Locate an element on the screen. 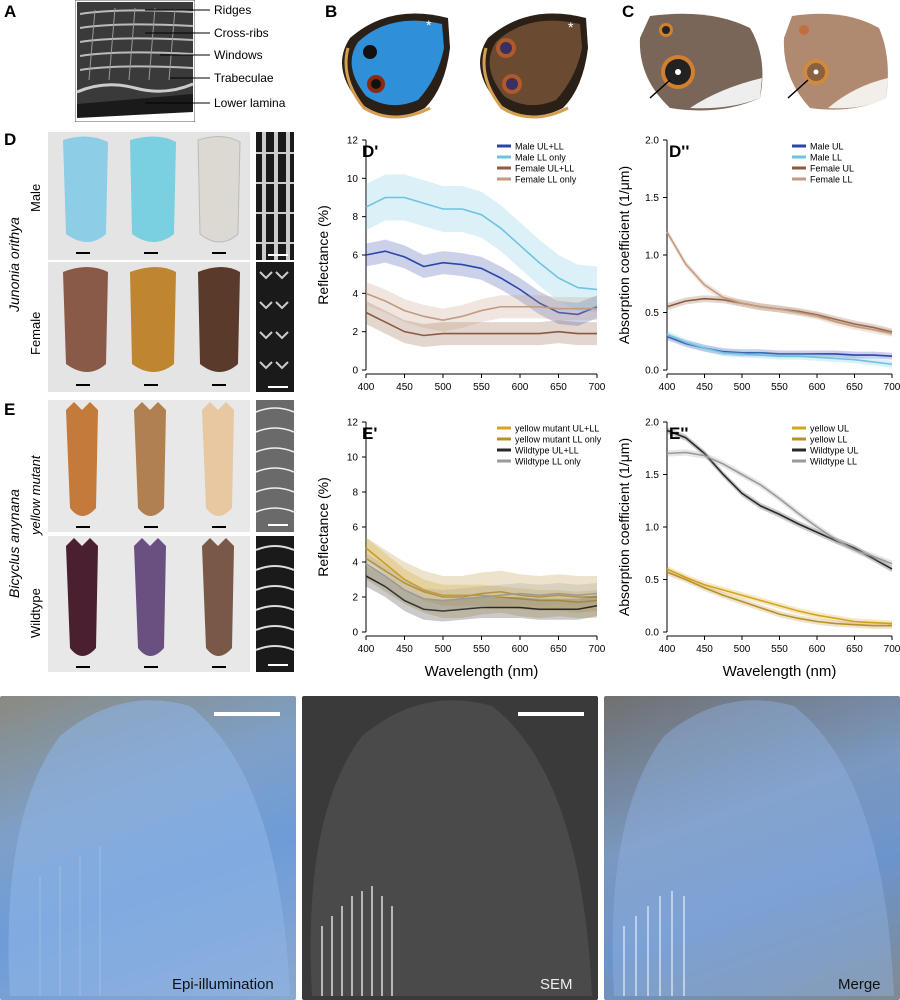 The width and height of the screenshot is (900, 1000). legend-label: Male UL+LL is located at coordinates (539, 147).